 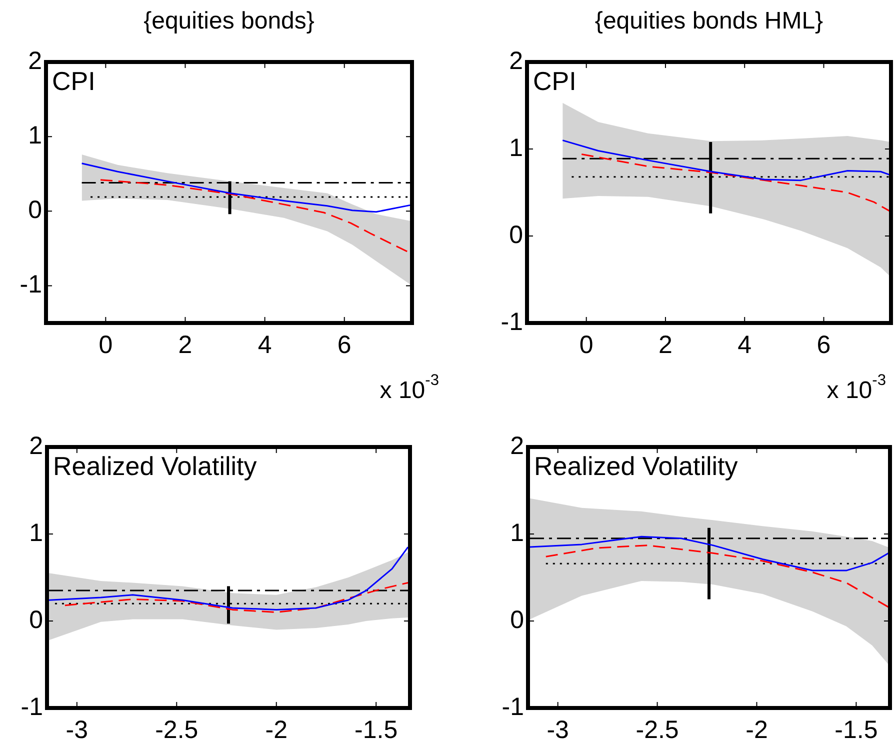 What do you see at coordinates (229, 21) in the screenshot?
I see `chart-title: {equities bonds}` at bounding box center [229, 21].